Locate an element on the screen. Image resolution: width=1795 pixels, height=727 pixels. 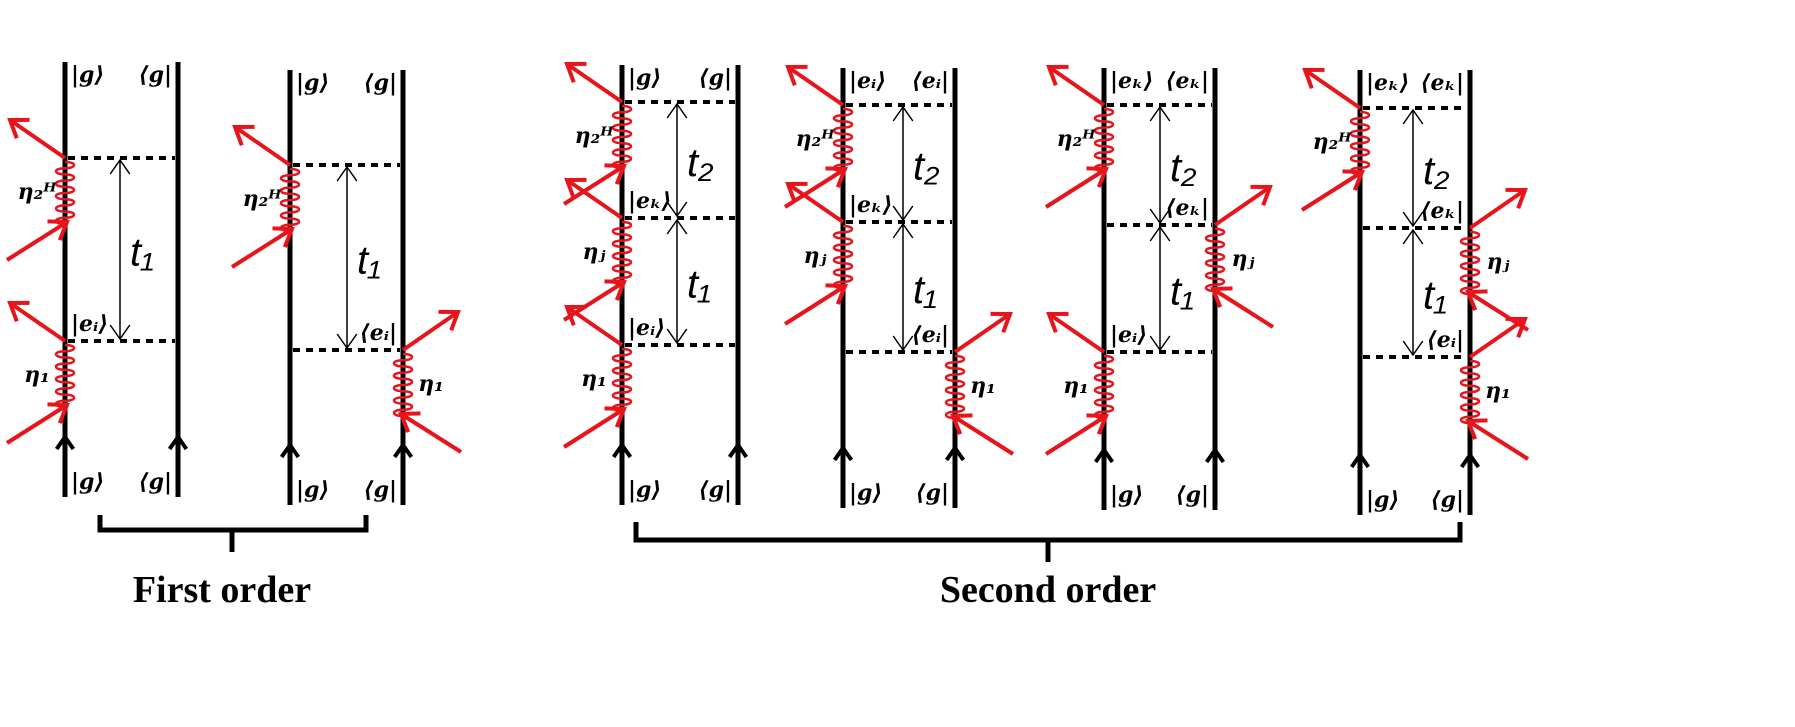
diagram-1: η₂ᴴ η₁ t₁ |g⟩ ⟨g| |g⟩ ⟨g| |eᵢ⟩ is located at coordinates (97, 279).